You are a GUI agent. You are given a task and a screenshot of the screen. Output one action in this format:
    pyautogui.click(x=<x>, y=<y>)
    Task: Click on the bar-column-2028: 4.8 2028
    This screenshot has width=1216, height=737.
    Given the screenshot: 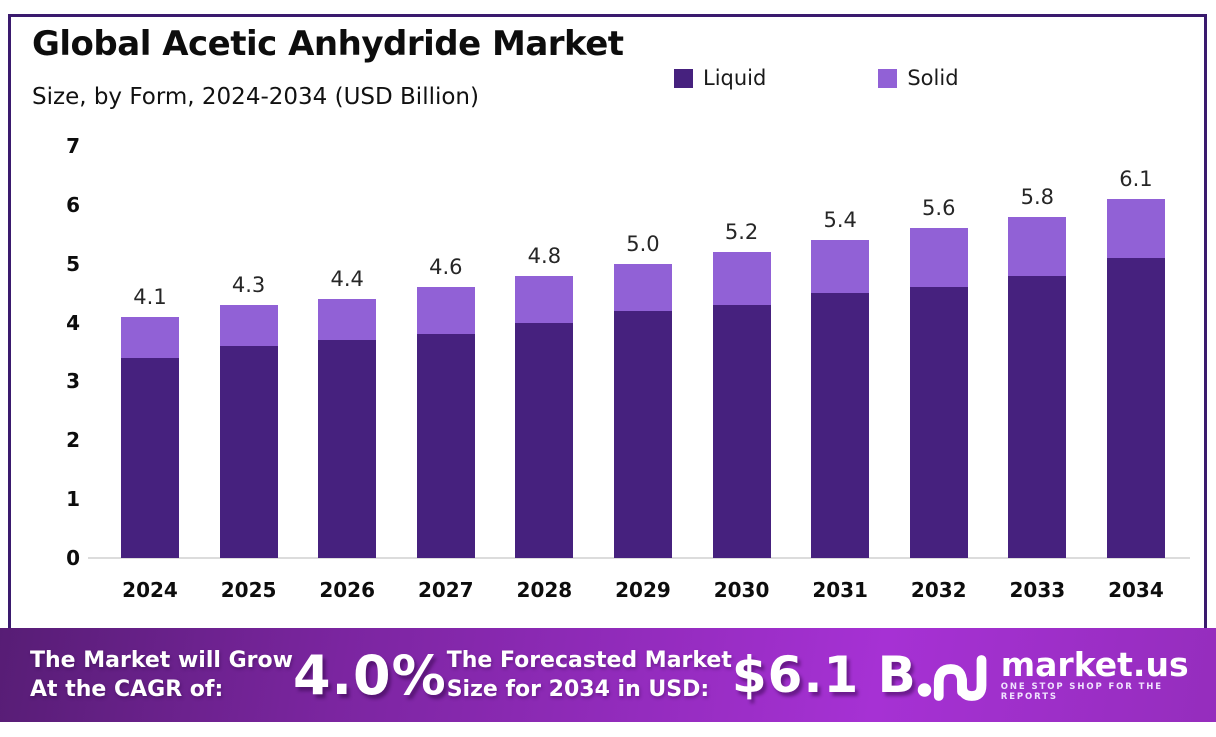 What is the action you would take?
    pyautogui.click(x=544, y=374)
    